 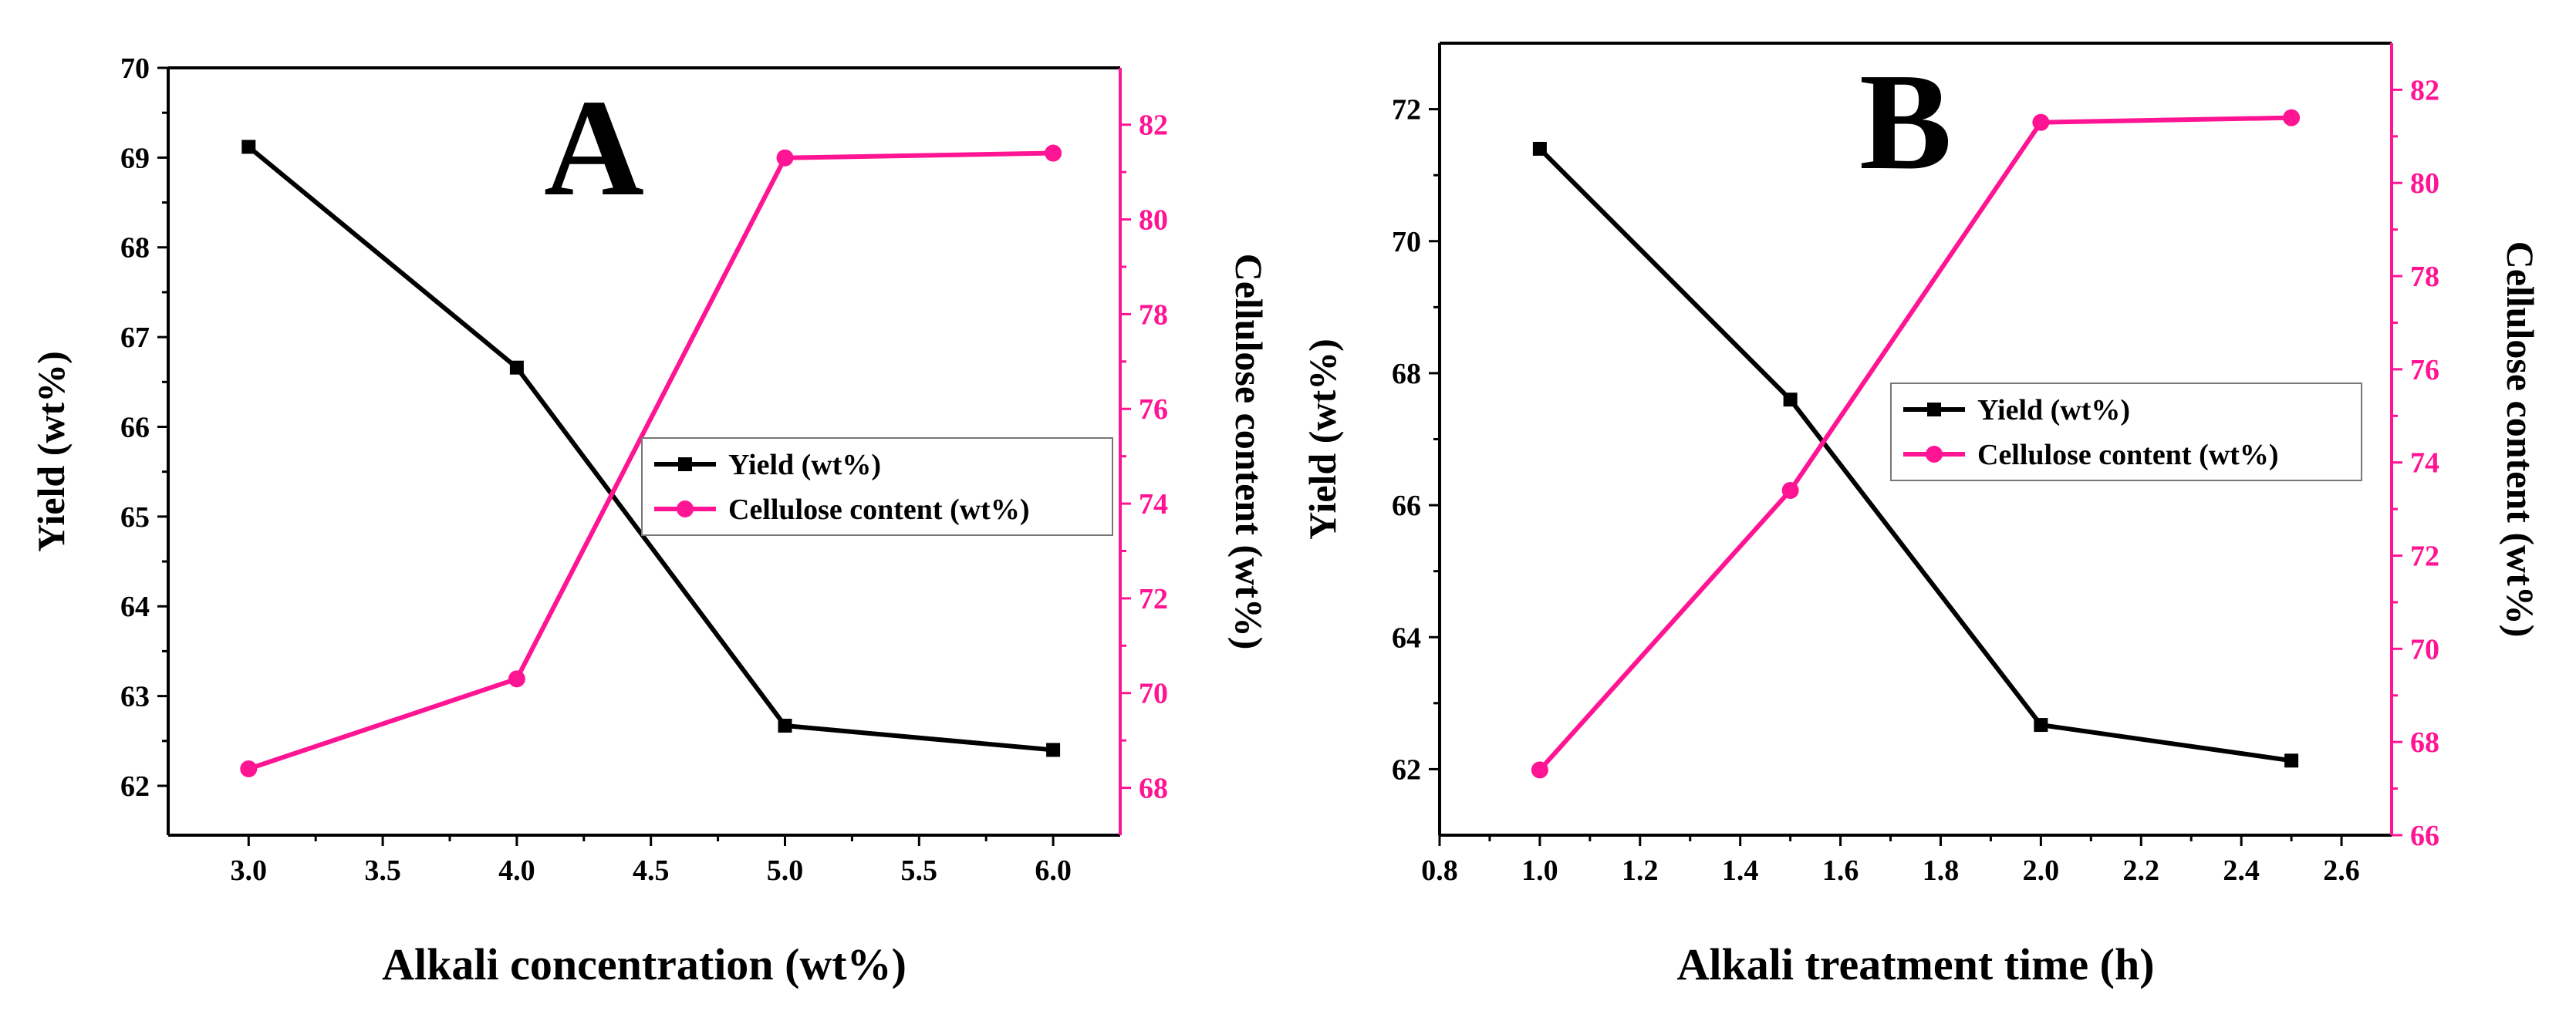 I want to click on x-axis-title: Alkali treatment time (h), so click(x=1915, y=964).